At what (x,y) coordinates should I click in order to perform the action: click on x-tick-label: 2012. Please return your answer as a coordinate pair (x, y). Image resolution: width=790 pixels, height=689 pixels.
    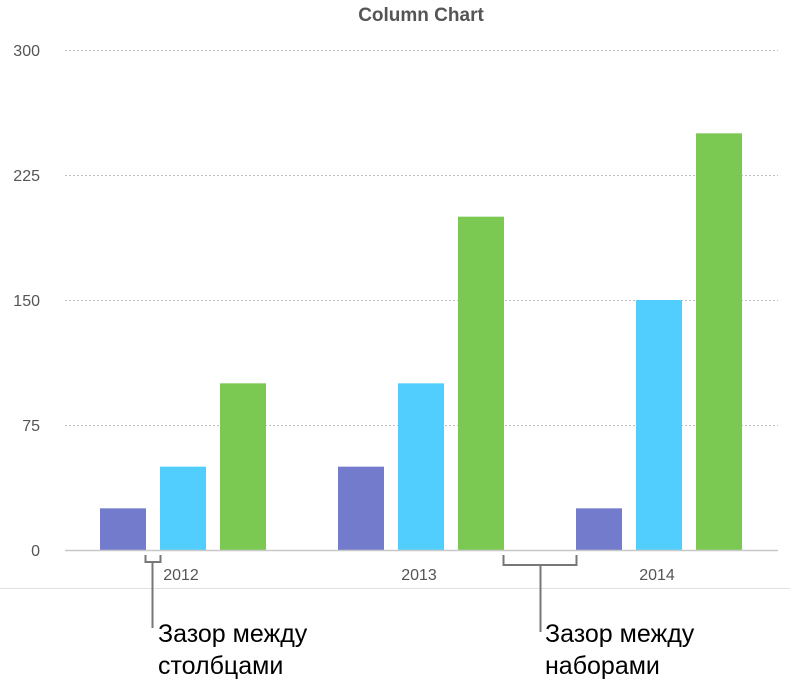
    Looking at the image, I should click on (181, 575).